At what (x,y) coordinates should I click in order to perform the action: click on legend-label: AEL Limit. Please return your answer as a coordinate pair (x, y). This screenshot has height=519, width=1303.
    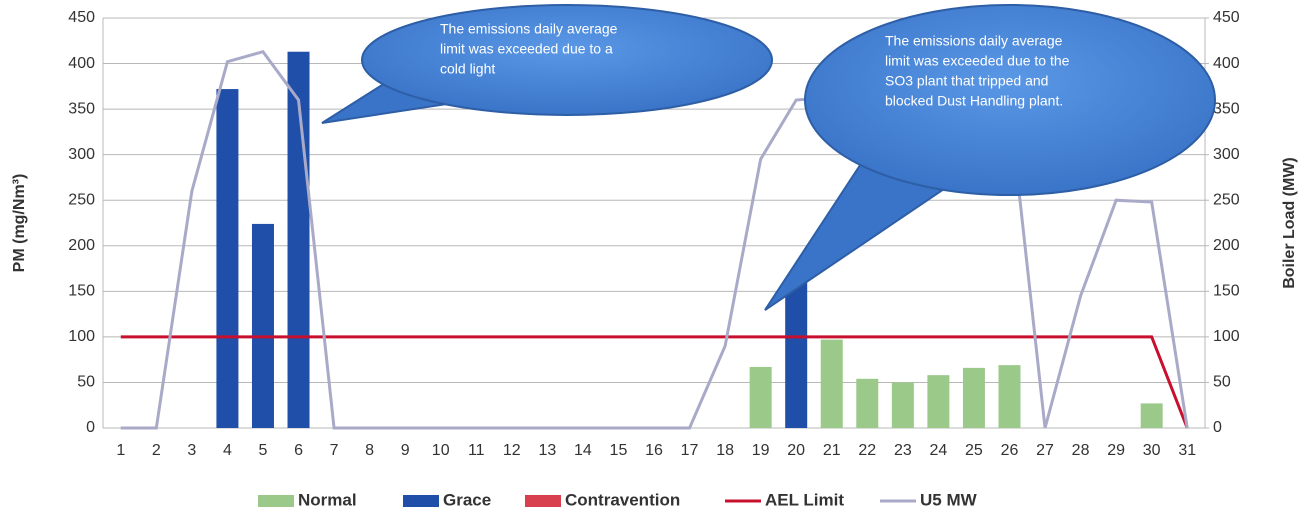
    Looking at the image, I should click on (804, 499).